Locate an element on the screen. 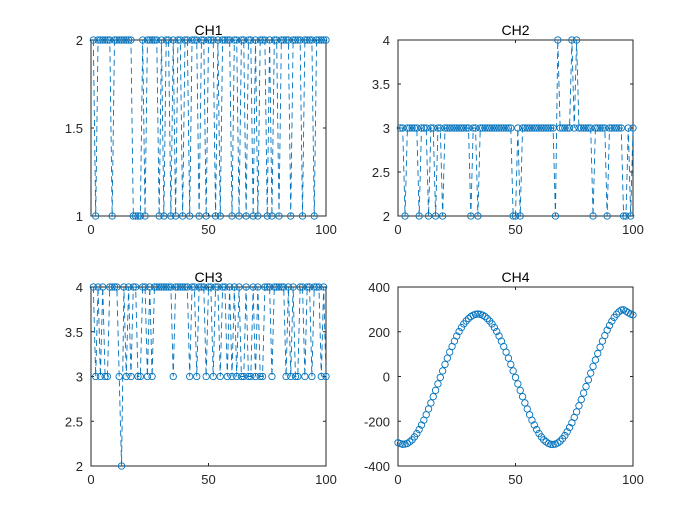 The image size is (700, 525). axes-box is located at coordinates (515, 376).